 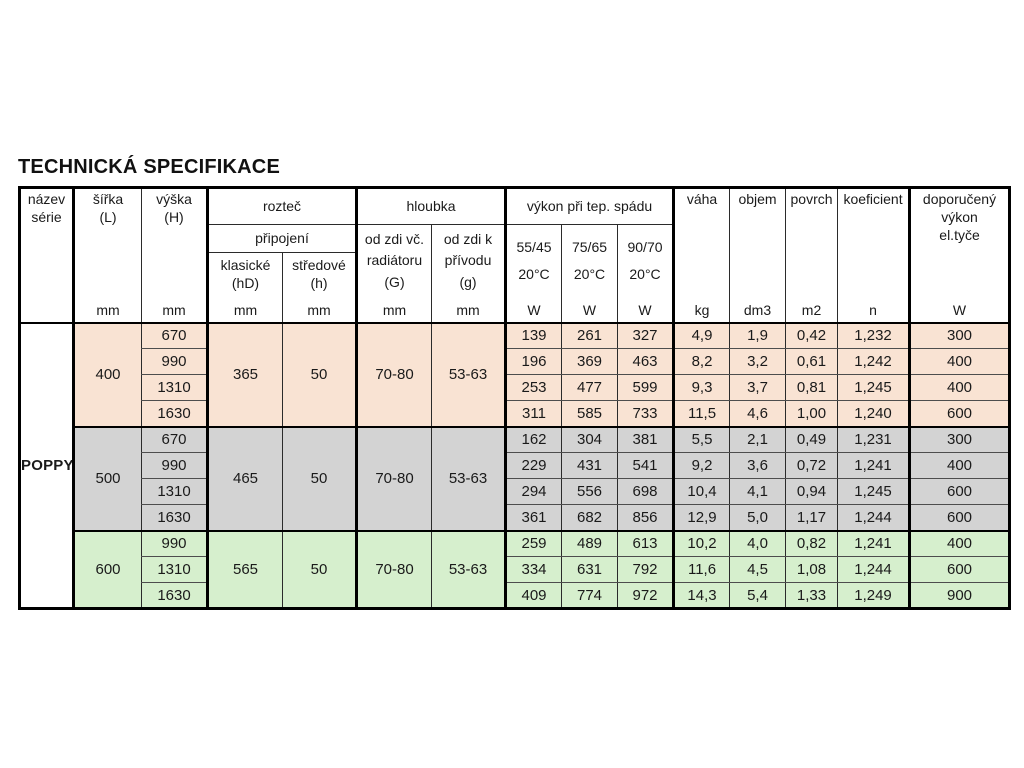 What do you see at coordinates (589, 465) in the screenshot?
I see `output-cell: 431` at bounding box center [589, 465].